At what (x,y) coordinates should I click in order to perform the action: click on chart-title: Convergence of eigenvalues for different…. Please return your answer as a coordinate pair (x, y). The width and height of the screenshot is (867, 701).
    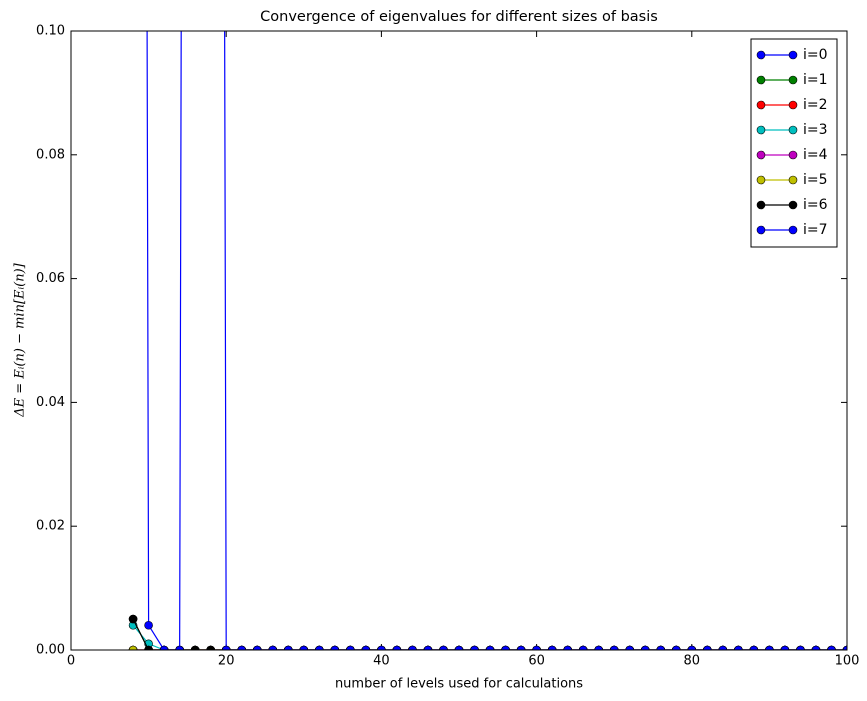
    Looking at the image, I should click on (459, 17).